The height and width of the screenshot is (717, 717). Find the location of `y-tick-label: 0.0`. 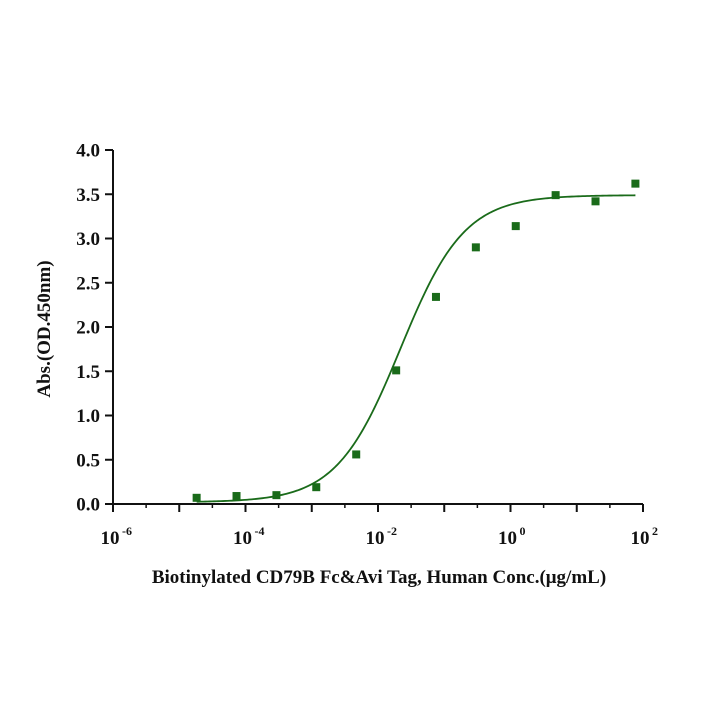

y-tick-label: 0.0 is located at coordinates (88, 505).